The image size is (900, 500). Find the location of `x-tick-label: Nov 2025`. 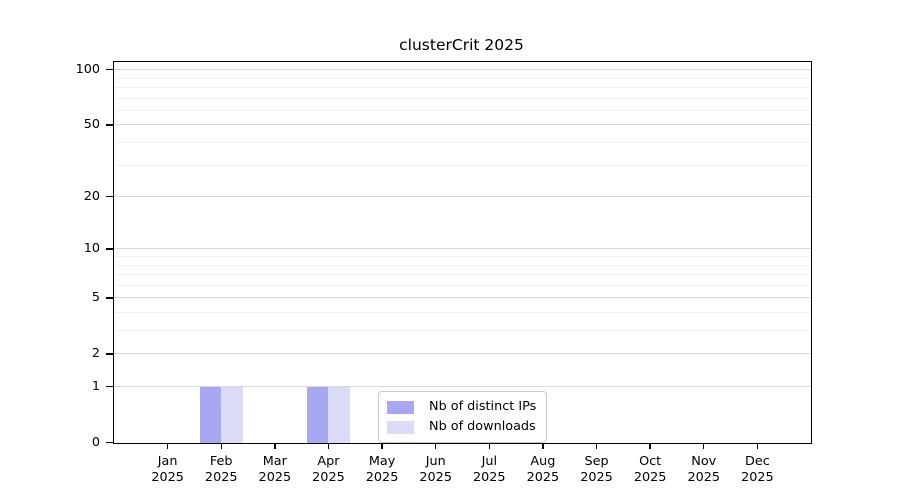

x-tick-label: Nov 2025 is located at coordinates (704, 470).